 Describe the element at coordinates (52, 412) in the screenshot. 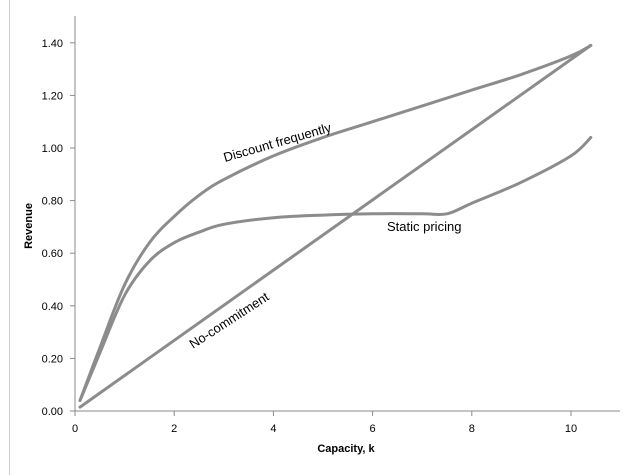

I see `y-tick-label: 0.00` at that location.